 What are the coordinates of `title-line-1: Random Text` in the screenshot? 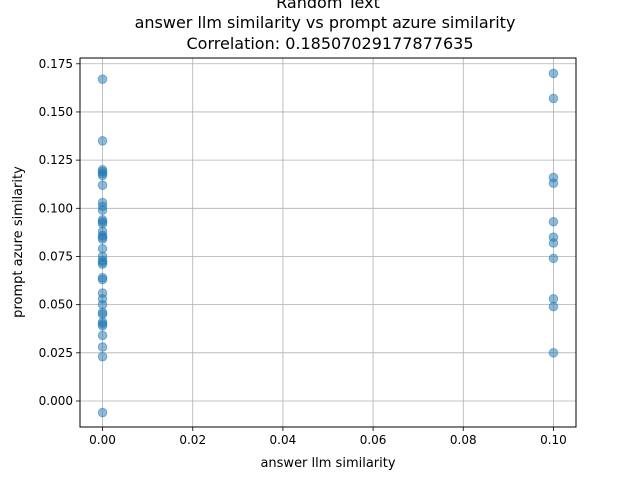 It's located at (328, 6).